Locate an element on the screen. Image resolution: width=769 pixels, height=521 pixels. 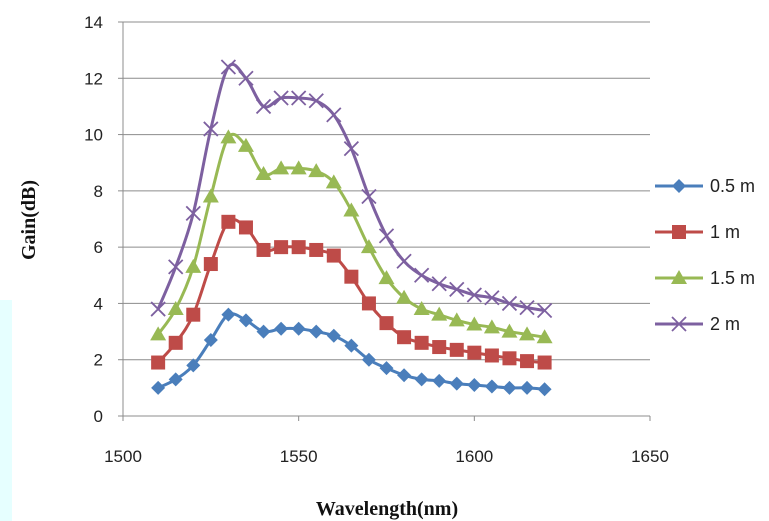
legend: 0.5 m 1 m 1.5 m 2 m is located at coordinates (705, 255).